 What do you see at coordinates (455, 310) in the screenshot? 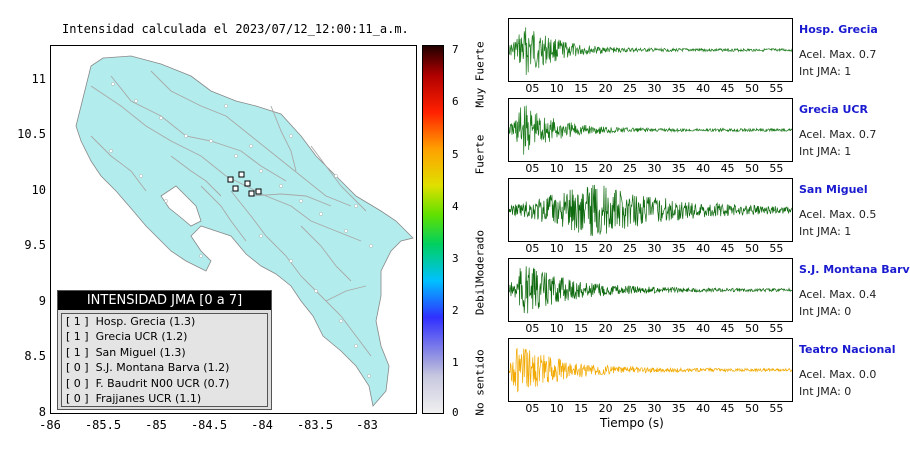
I see `scale-tick: 2` at bounding box center [455, 310].